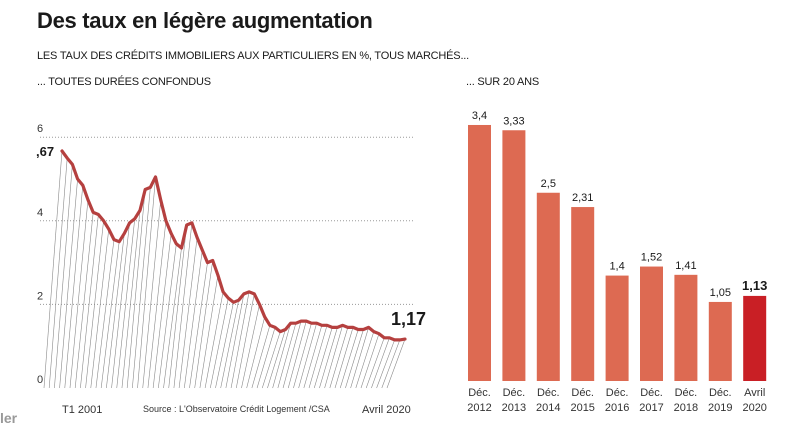 The height and width of the screenshot is (426, 788). Describe the element at coordinates (408, 319) in the screenshot. I see `end-value-label: 1,17` at that location.